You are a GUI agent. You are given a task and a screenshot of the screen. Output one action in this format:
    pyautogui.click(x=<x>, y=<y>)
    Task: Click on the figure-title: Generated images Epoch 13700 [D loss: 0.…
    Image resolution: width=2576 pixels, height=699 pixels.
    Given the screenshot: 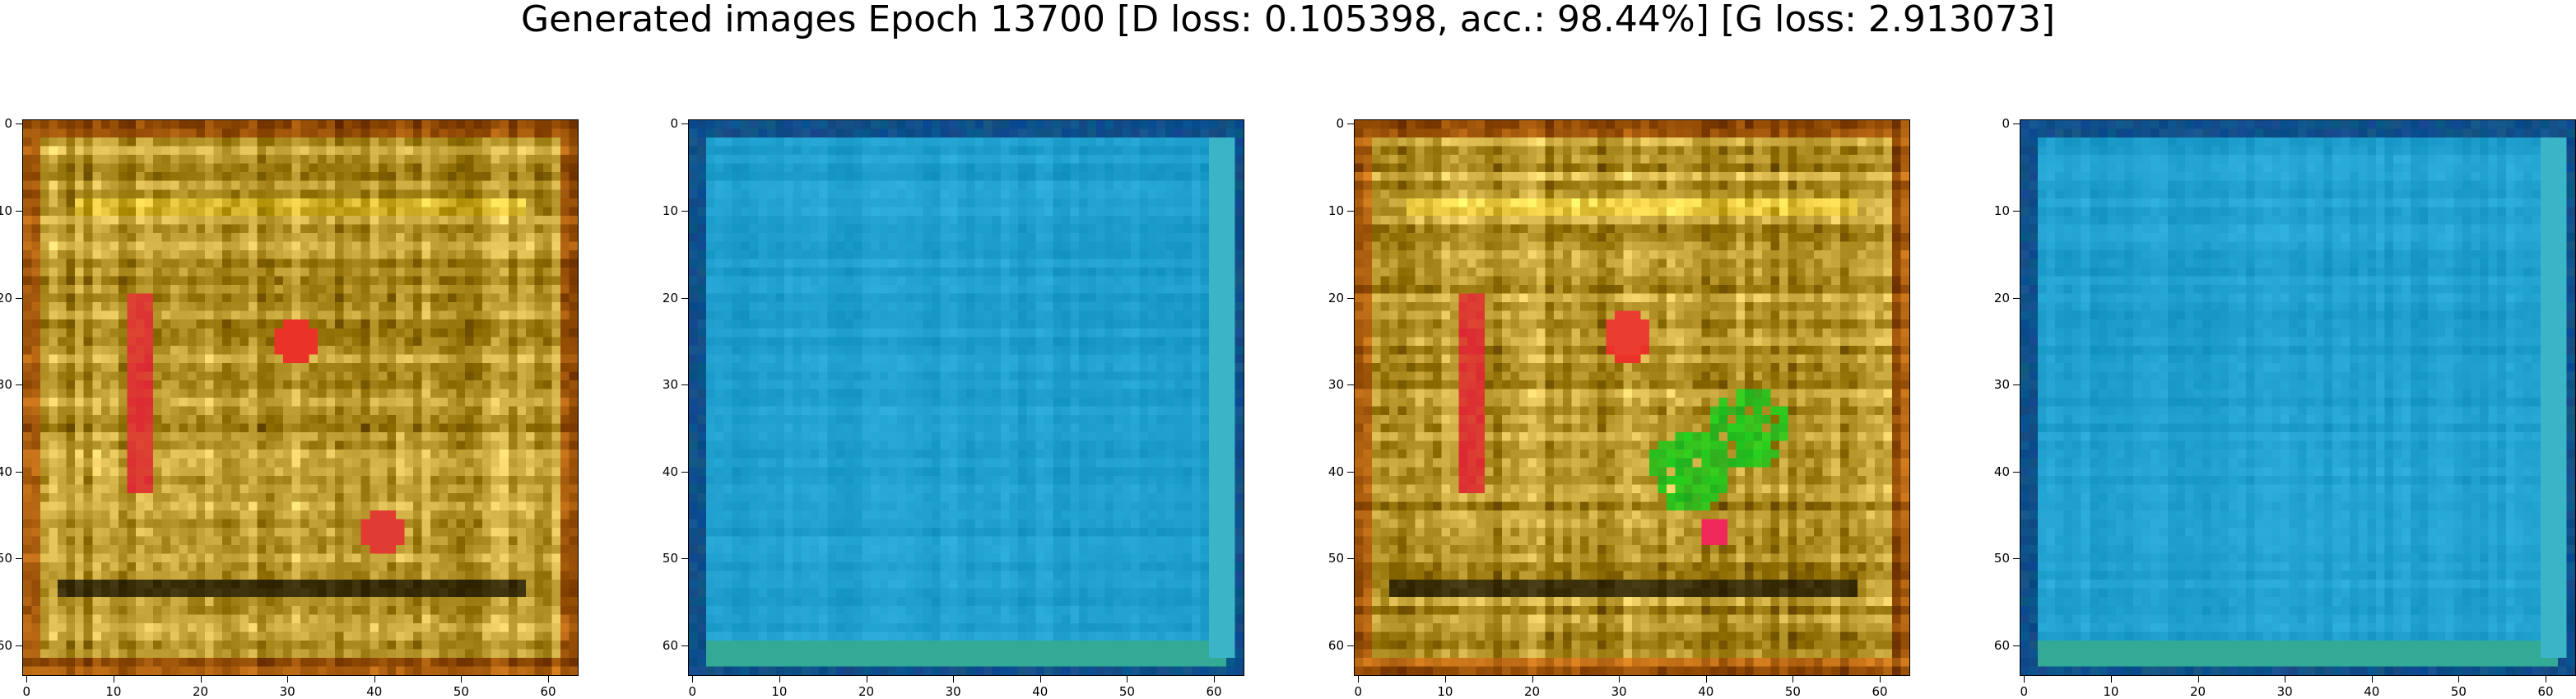 What is the action you would take?
    pyautogui.click(x=1288, y=22)
    